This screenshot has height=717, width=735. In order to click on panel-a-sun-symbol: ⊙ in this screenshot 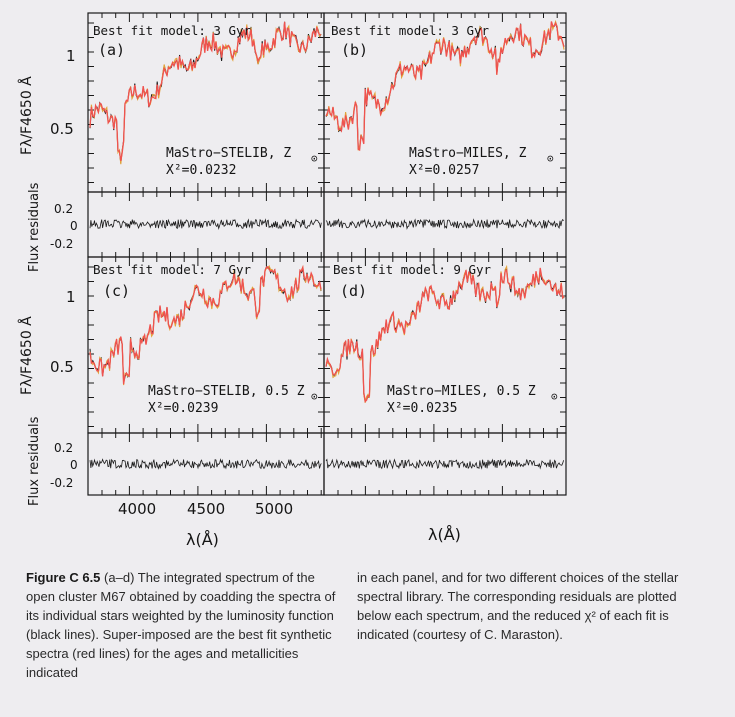, I will do `click(314, 158)`.